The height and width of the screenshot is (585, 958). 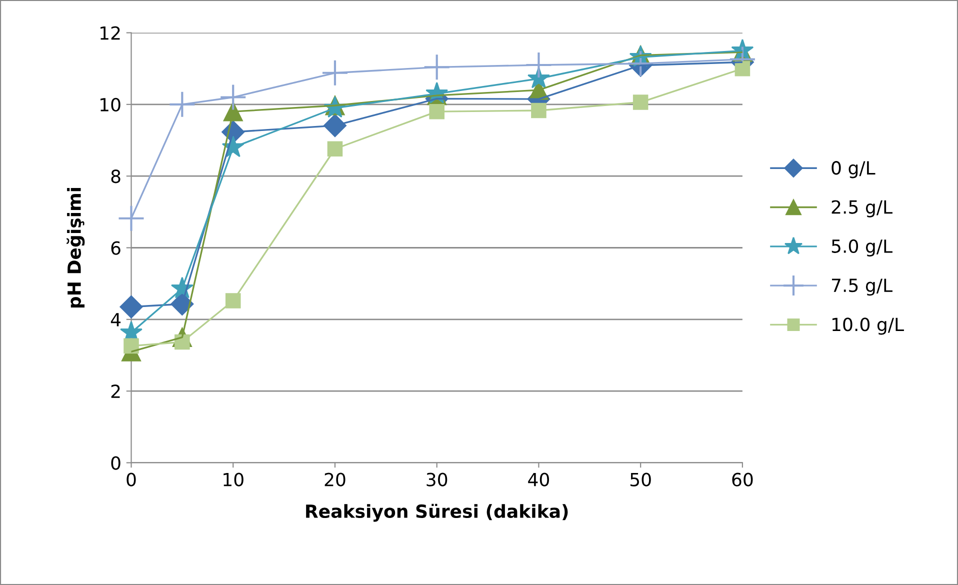 What do you see at coordinates (640, 479) in the screenshot?
I see `x-tick-label: 50` at bounding box center [640, 479].